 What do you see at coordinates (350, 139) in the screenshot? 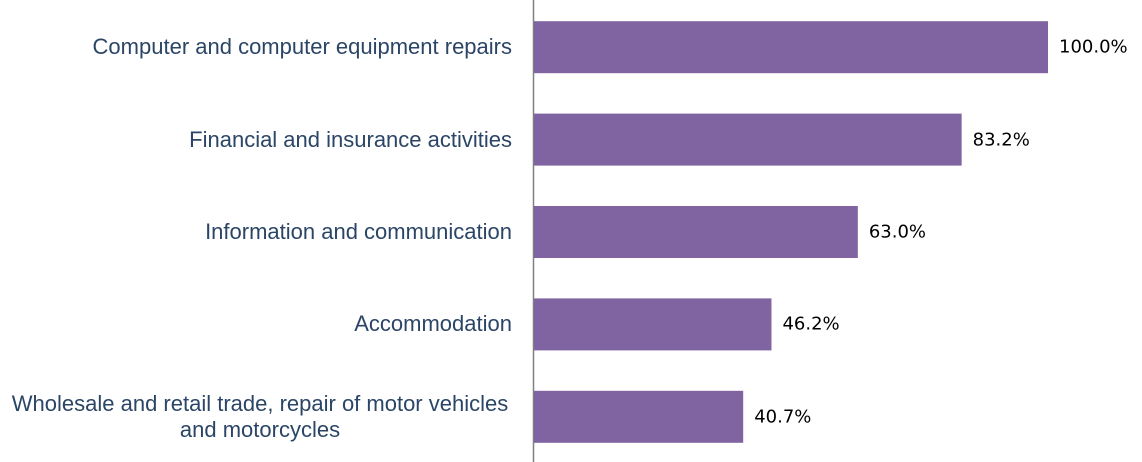
I see `category-label: Financial and insurance activities` at bounding box center [350, 139].